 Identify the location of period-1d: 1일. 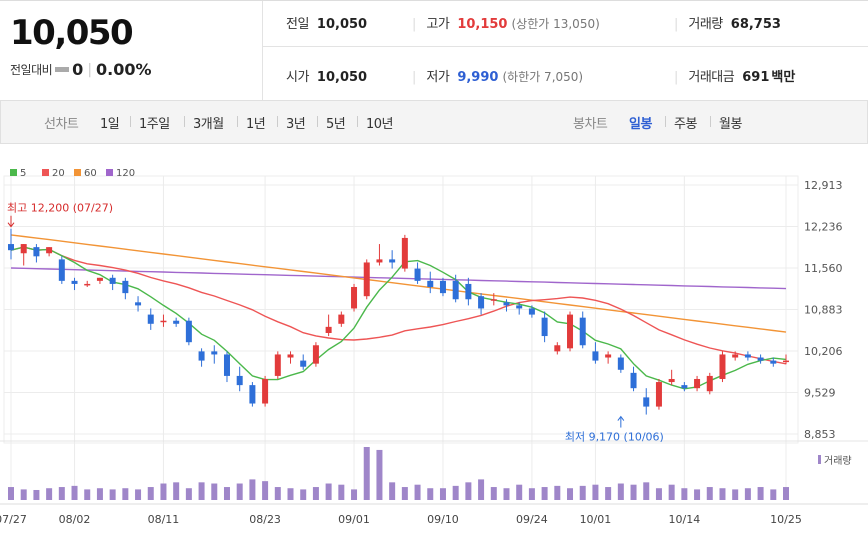
(110, 124).